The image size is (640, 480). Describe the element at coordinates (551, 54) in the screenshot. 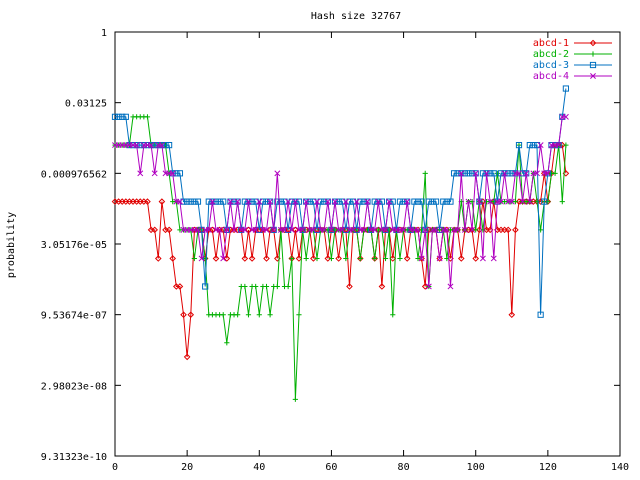

I see `legend-label: abcd-2` at that location.